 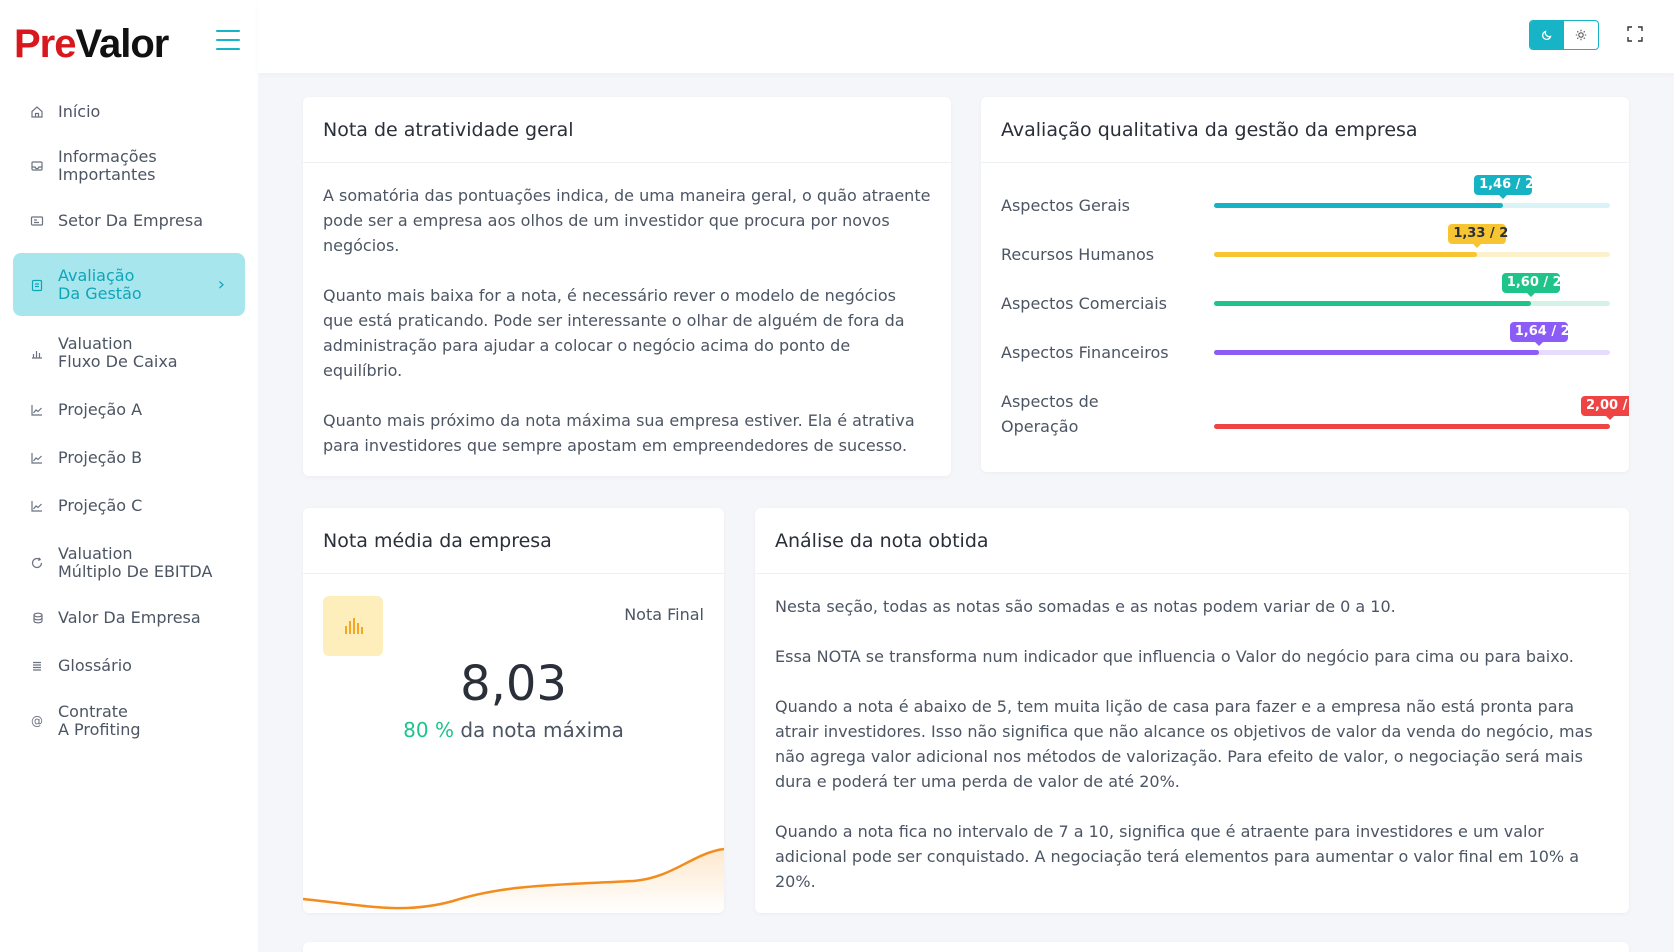 What do you see at coordinates (37, 166) in the screenshot?
I see `inbox-icon` at bounding box center [37, 166].